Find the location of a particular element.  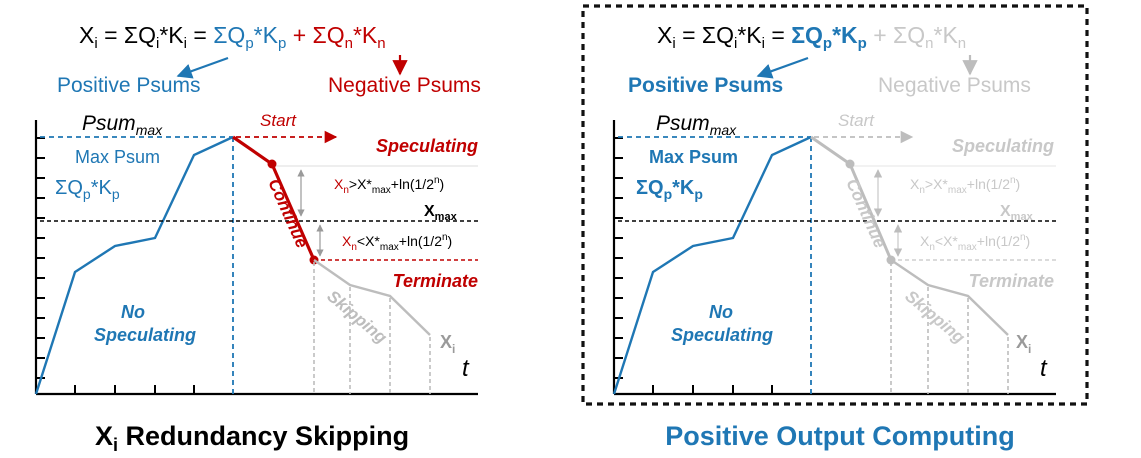

speculating-label: Speculating is located at coordinates (427, 146).